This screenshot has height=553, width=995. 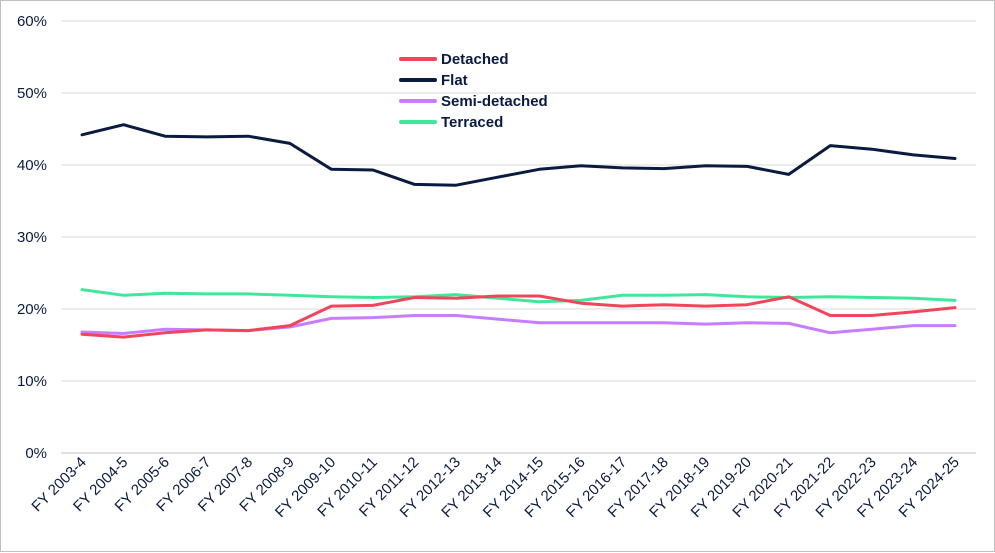 What do you see at coordinates (32, 309) in the screenshot?
I see `y-tick-label: 20%` at bounding box center [32, 309].